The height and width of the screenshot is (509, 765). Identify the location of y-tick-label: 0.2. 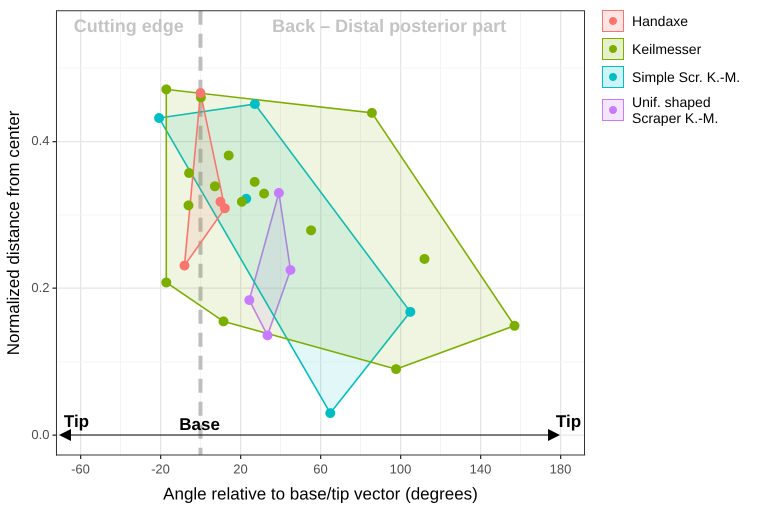
(40, 287).